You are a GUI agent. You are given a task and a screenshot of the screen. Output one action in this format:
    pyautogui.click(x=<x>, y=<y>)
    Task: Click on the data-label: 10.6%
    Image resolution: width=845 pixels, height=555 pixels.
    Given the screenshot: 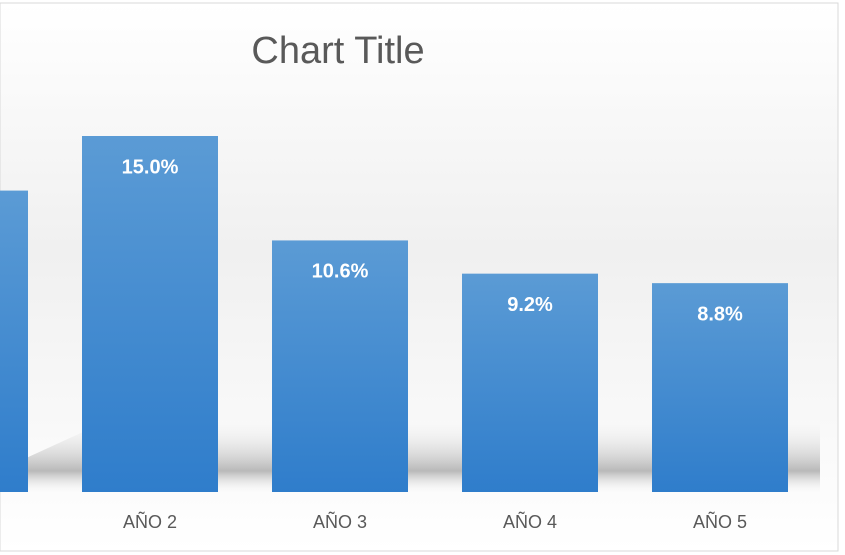 What is the action you would take?
    pyautogui.click(x=340, y=272)
    